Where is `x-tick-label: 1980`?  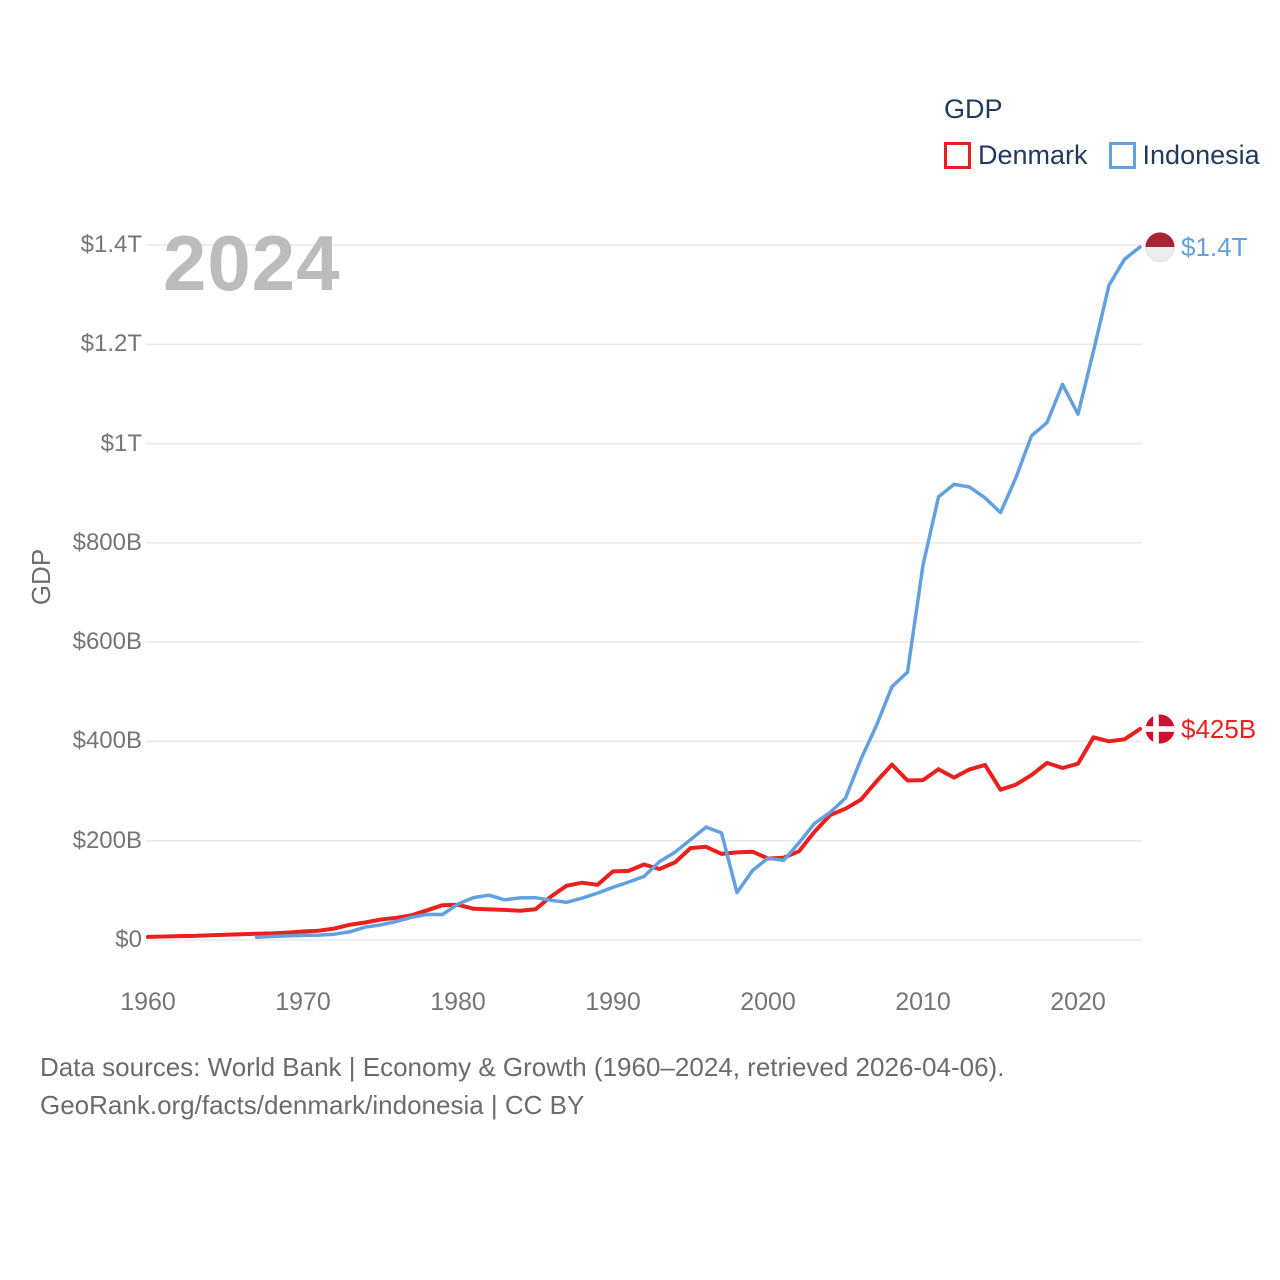 x-tick-label: 1980 is located at coordinates (458, 1002).